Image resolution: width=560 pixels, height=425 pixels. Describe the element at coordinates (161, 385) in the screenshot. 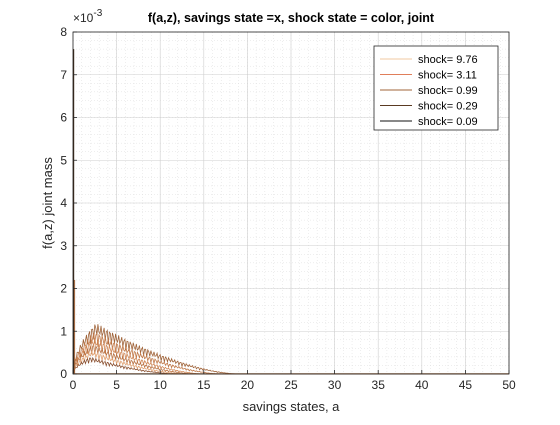

I see `x-tick-label: 10` at that location.